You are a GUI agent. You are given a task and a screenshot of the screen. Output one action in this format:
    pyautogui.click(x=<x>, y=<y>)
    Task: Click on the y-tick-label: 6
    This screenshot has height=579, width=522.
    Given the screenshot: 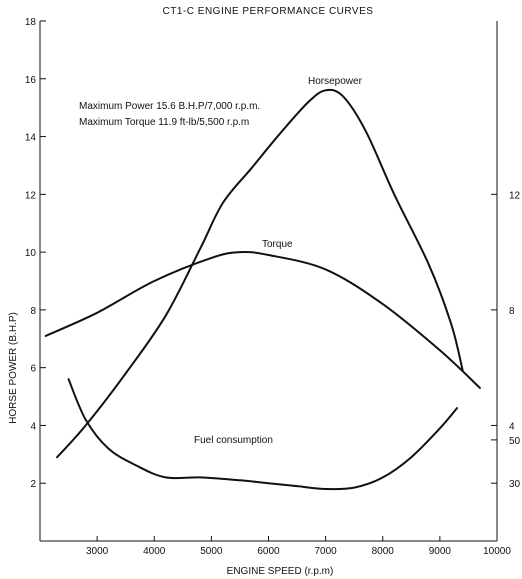 What is the action you would take?
    pyautogui.click(x=33, y=369)
    